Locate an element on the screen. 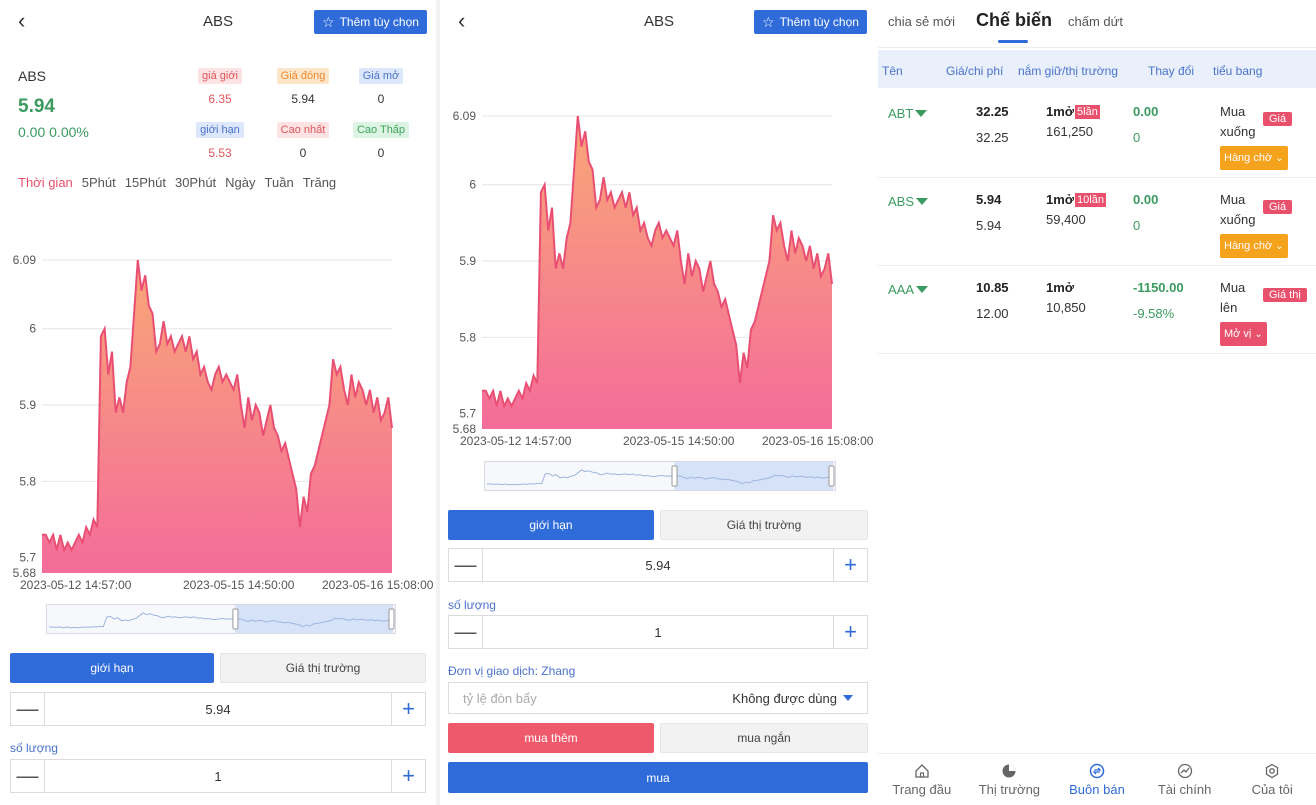 The width and height of the screenshot is (1316, 805). position-change: 0.00 is located at coordinates (1146, 199).